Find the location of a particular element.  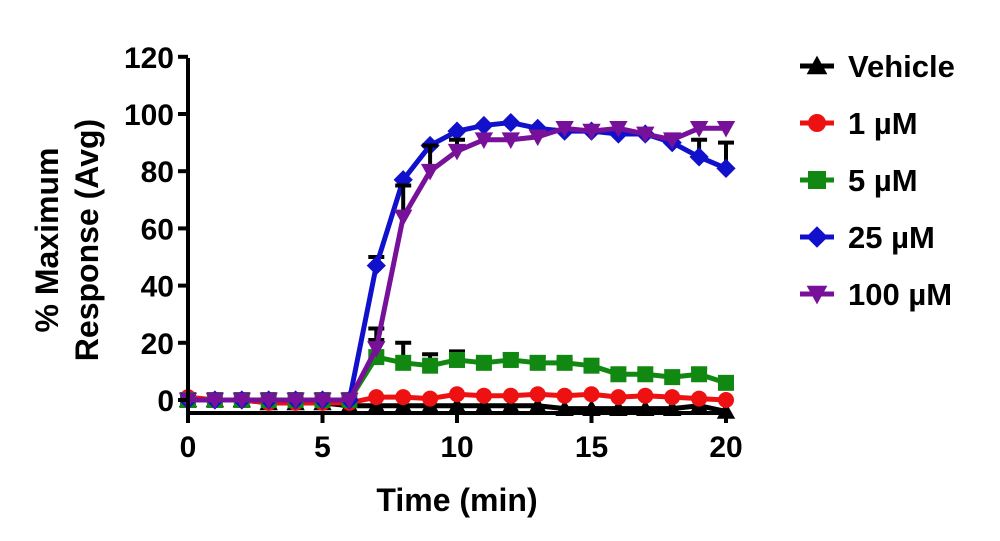

legend-item: 1 µM is located at coordinates (859, 123).